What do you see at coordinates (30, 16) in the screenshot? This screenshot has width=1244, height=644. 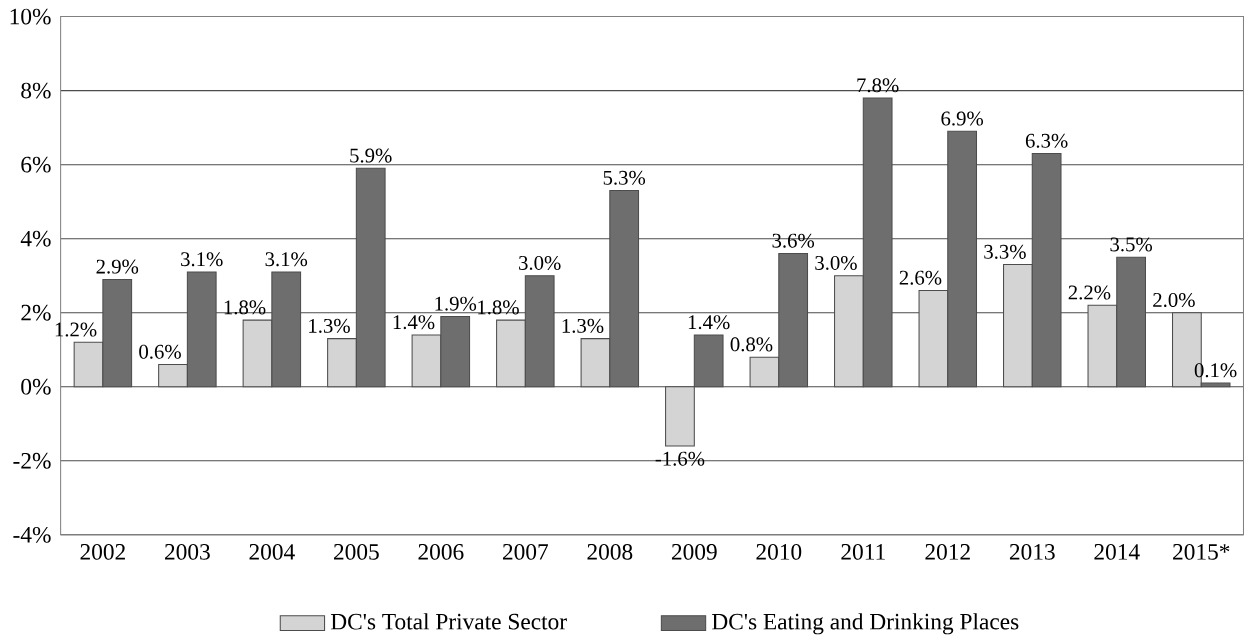 I see `y-tick-label: 10%` at bounding box center [30, 16].